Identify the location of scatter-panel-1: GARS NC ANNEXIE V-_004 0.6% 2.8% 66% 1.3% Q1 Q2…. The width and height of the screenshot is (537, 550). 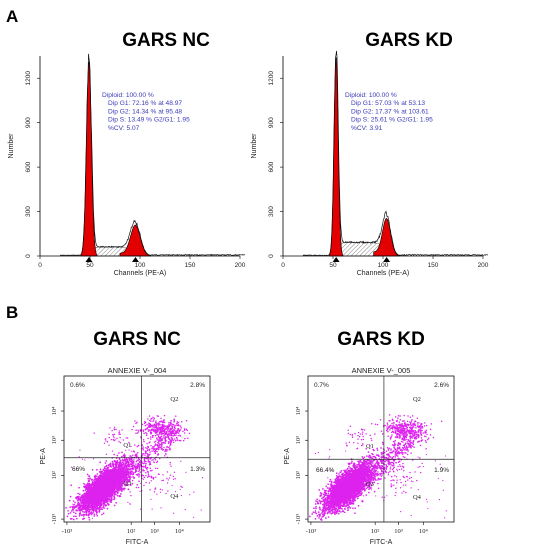
(125, 437).